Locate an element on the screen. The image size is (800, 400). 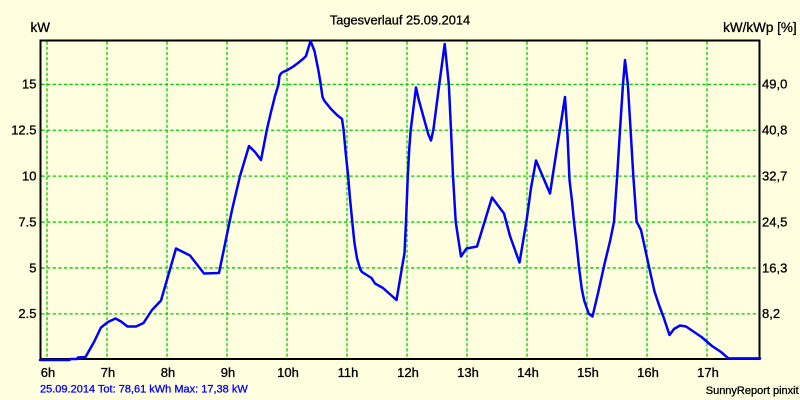
svg-text: 12.5 is located at coordinates (23, 130).